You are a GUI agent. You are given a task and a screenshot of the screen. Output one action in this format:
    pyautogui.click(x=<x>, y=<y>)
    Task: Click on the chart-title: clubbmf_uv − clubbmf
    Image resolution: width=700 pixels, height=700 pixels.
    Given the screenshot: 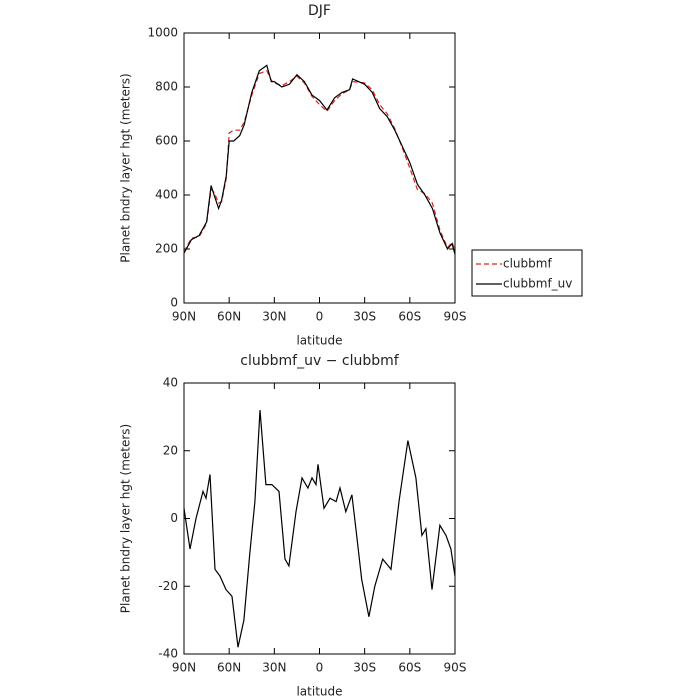 What is the action you would take?
    pyautogui.click(x=319, y=361)
    